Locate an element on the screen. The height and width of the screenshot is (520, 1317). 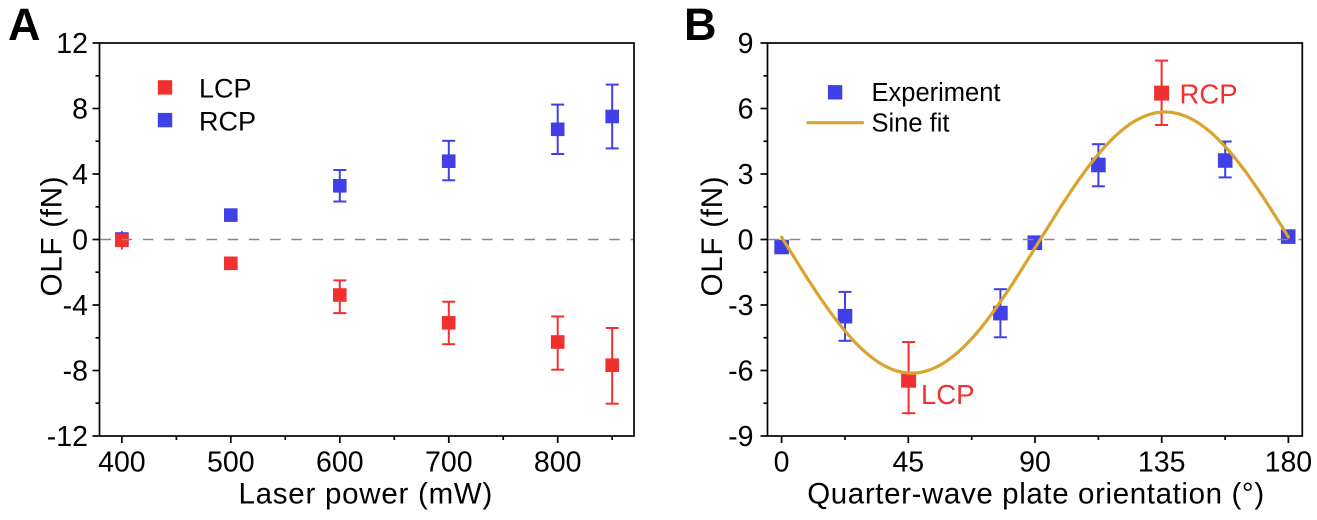
svg-text: -3 is located at coordinates (740, 306).